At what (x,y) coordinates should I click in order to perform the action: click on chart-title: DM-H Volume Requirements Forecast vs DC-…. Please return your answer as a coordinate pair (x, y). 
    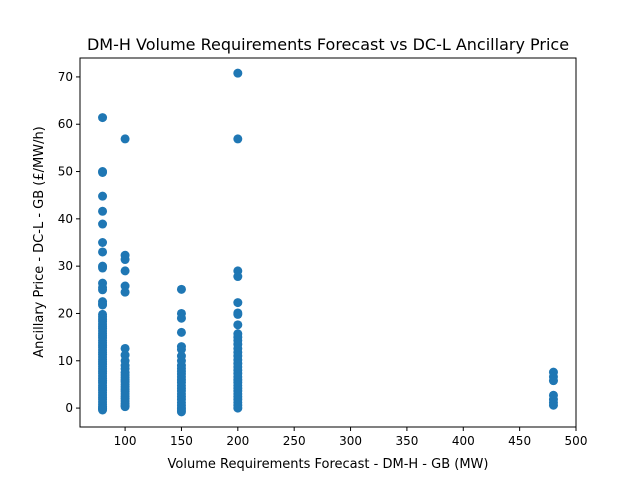
    Looking at the image, I should click on (328, 44).